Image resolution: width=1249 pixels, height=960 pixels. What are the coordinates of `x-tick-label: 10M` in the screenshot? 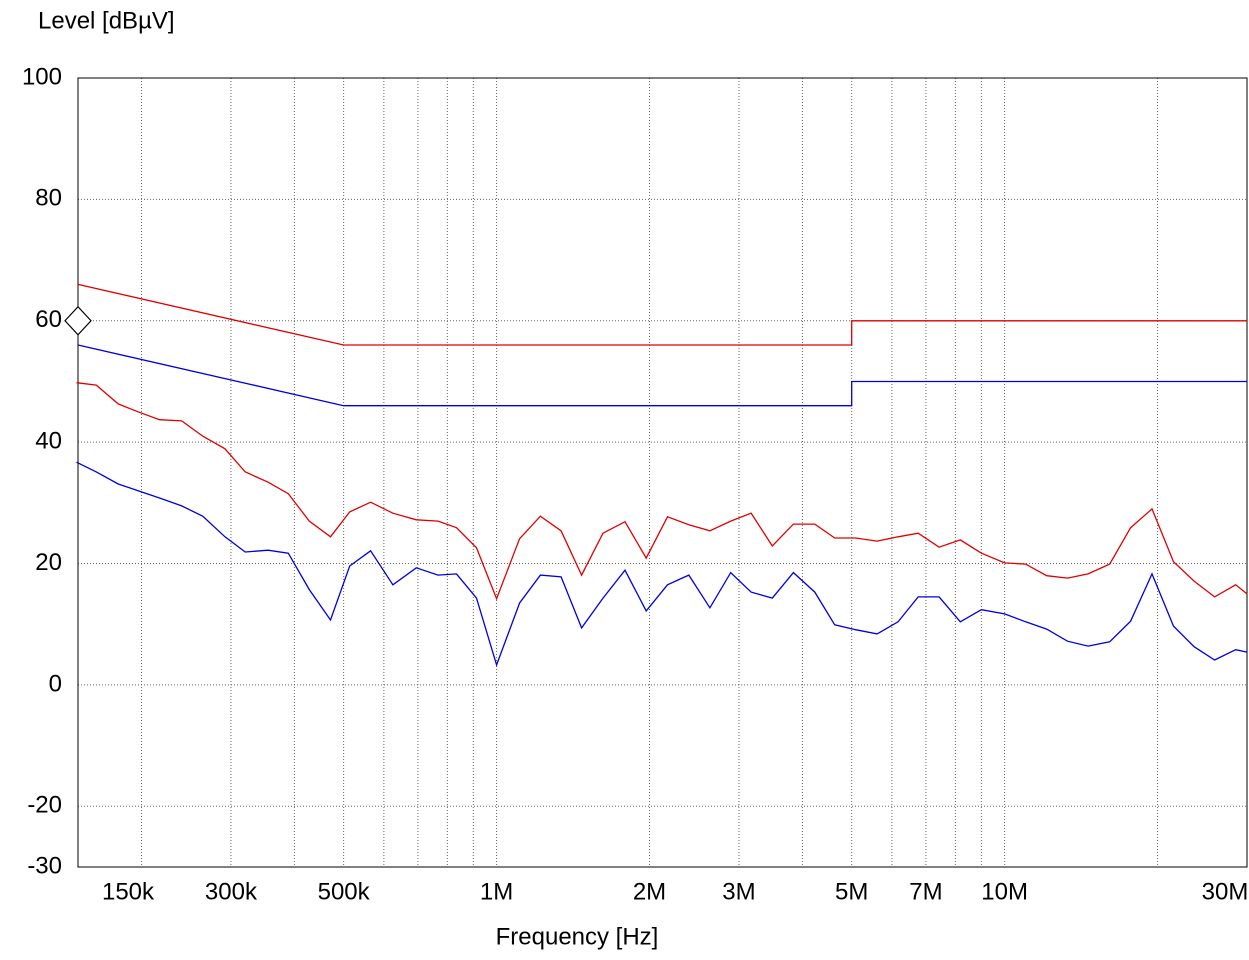 It's located at (1004, 891).